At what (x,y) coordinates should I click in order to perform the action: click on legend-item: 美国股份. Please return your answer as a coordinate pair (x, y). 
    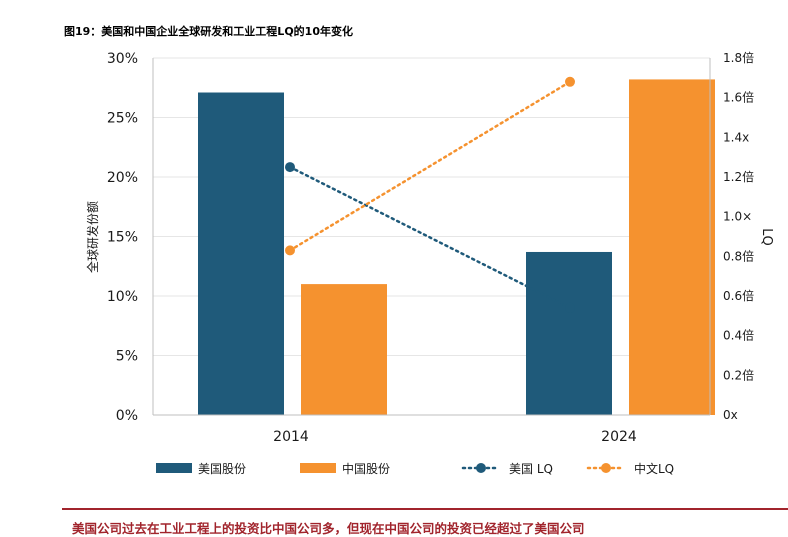
    Looking at the image, I should click on (201, 469).